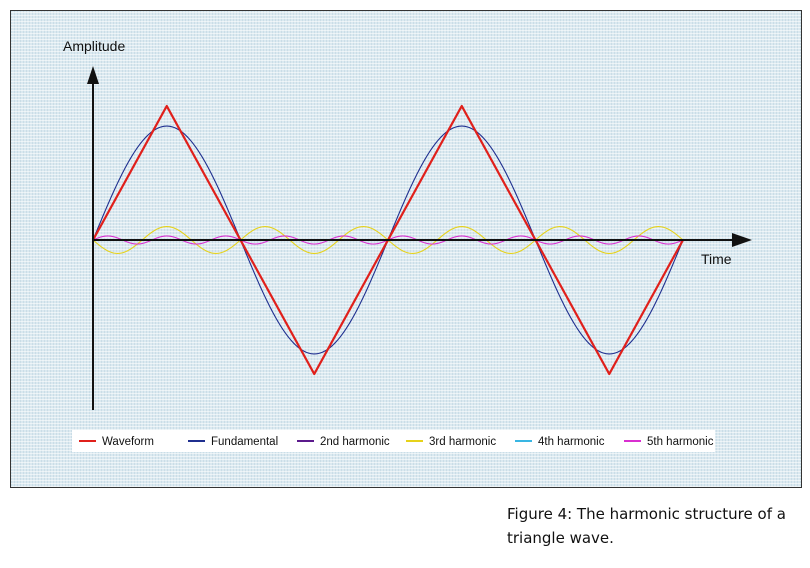 This screenshot has height=568, width=810. I want to click on legend-label: 4th harmonic, so click(571, 442).